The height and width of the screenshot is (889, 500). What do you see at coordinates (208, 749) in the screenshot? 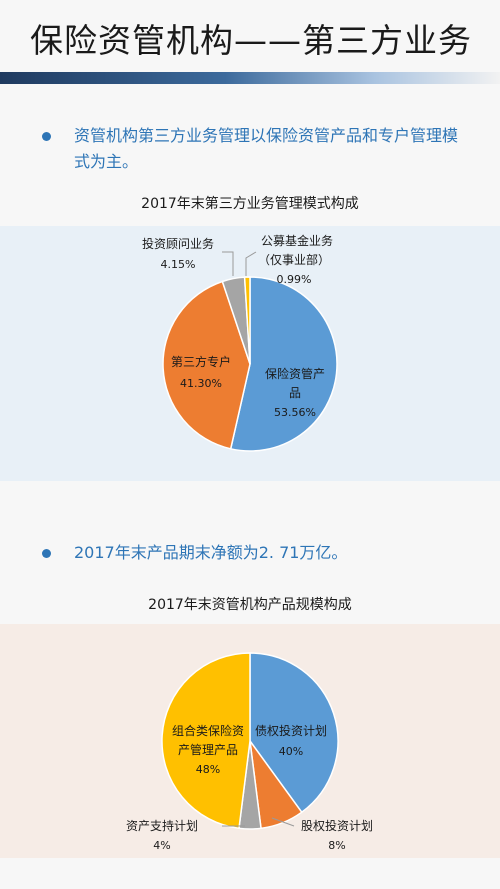
I see `slice-label: 产管理产品` at bounding box center [208, 749].